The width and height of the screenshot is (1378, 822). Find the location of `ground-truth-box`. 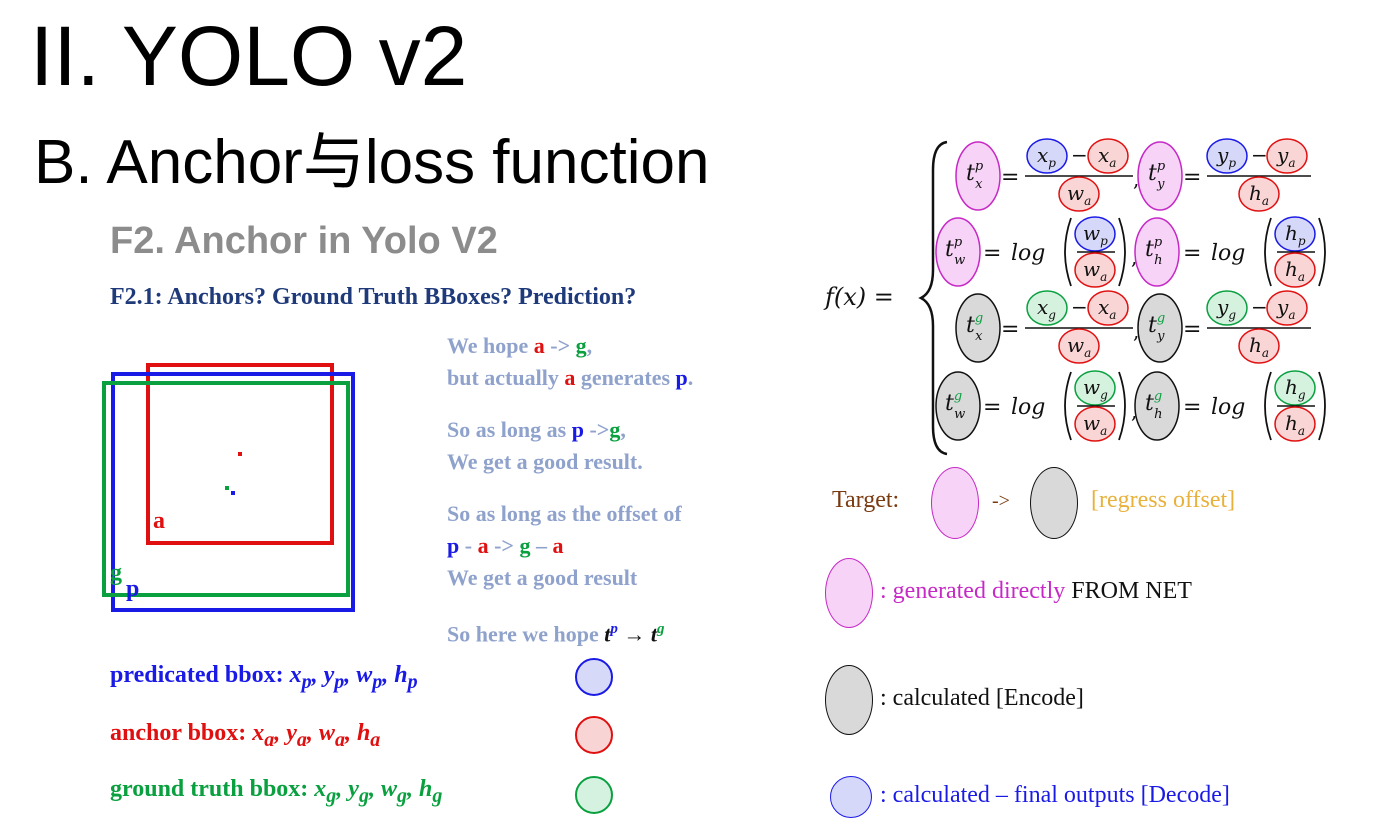

ground-truth-box is located at coordinates (226, 489).